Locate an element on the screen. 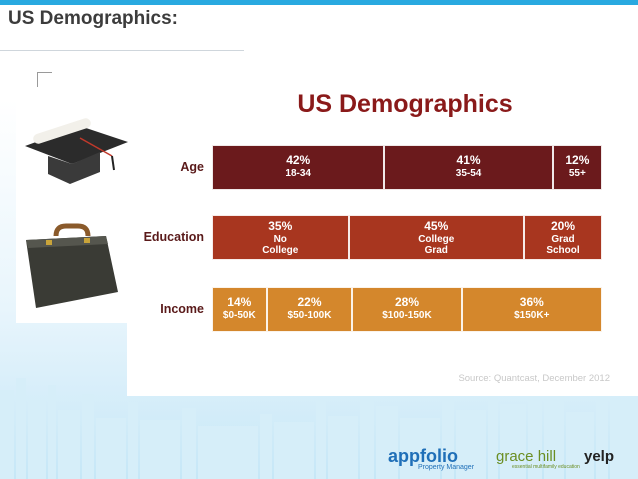 This screenshot has height=479, width=638. segment-percent: 35% is located at coordinates (280, 226).